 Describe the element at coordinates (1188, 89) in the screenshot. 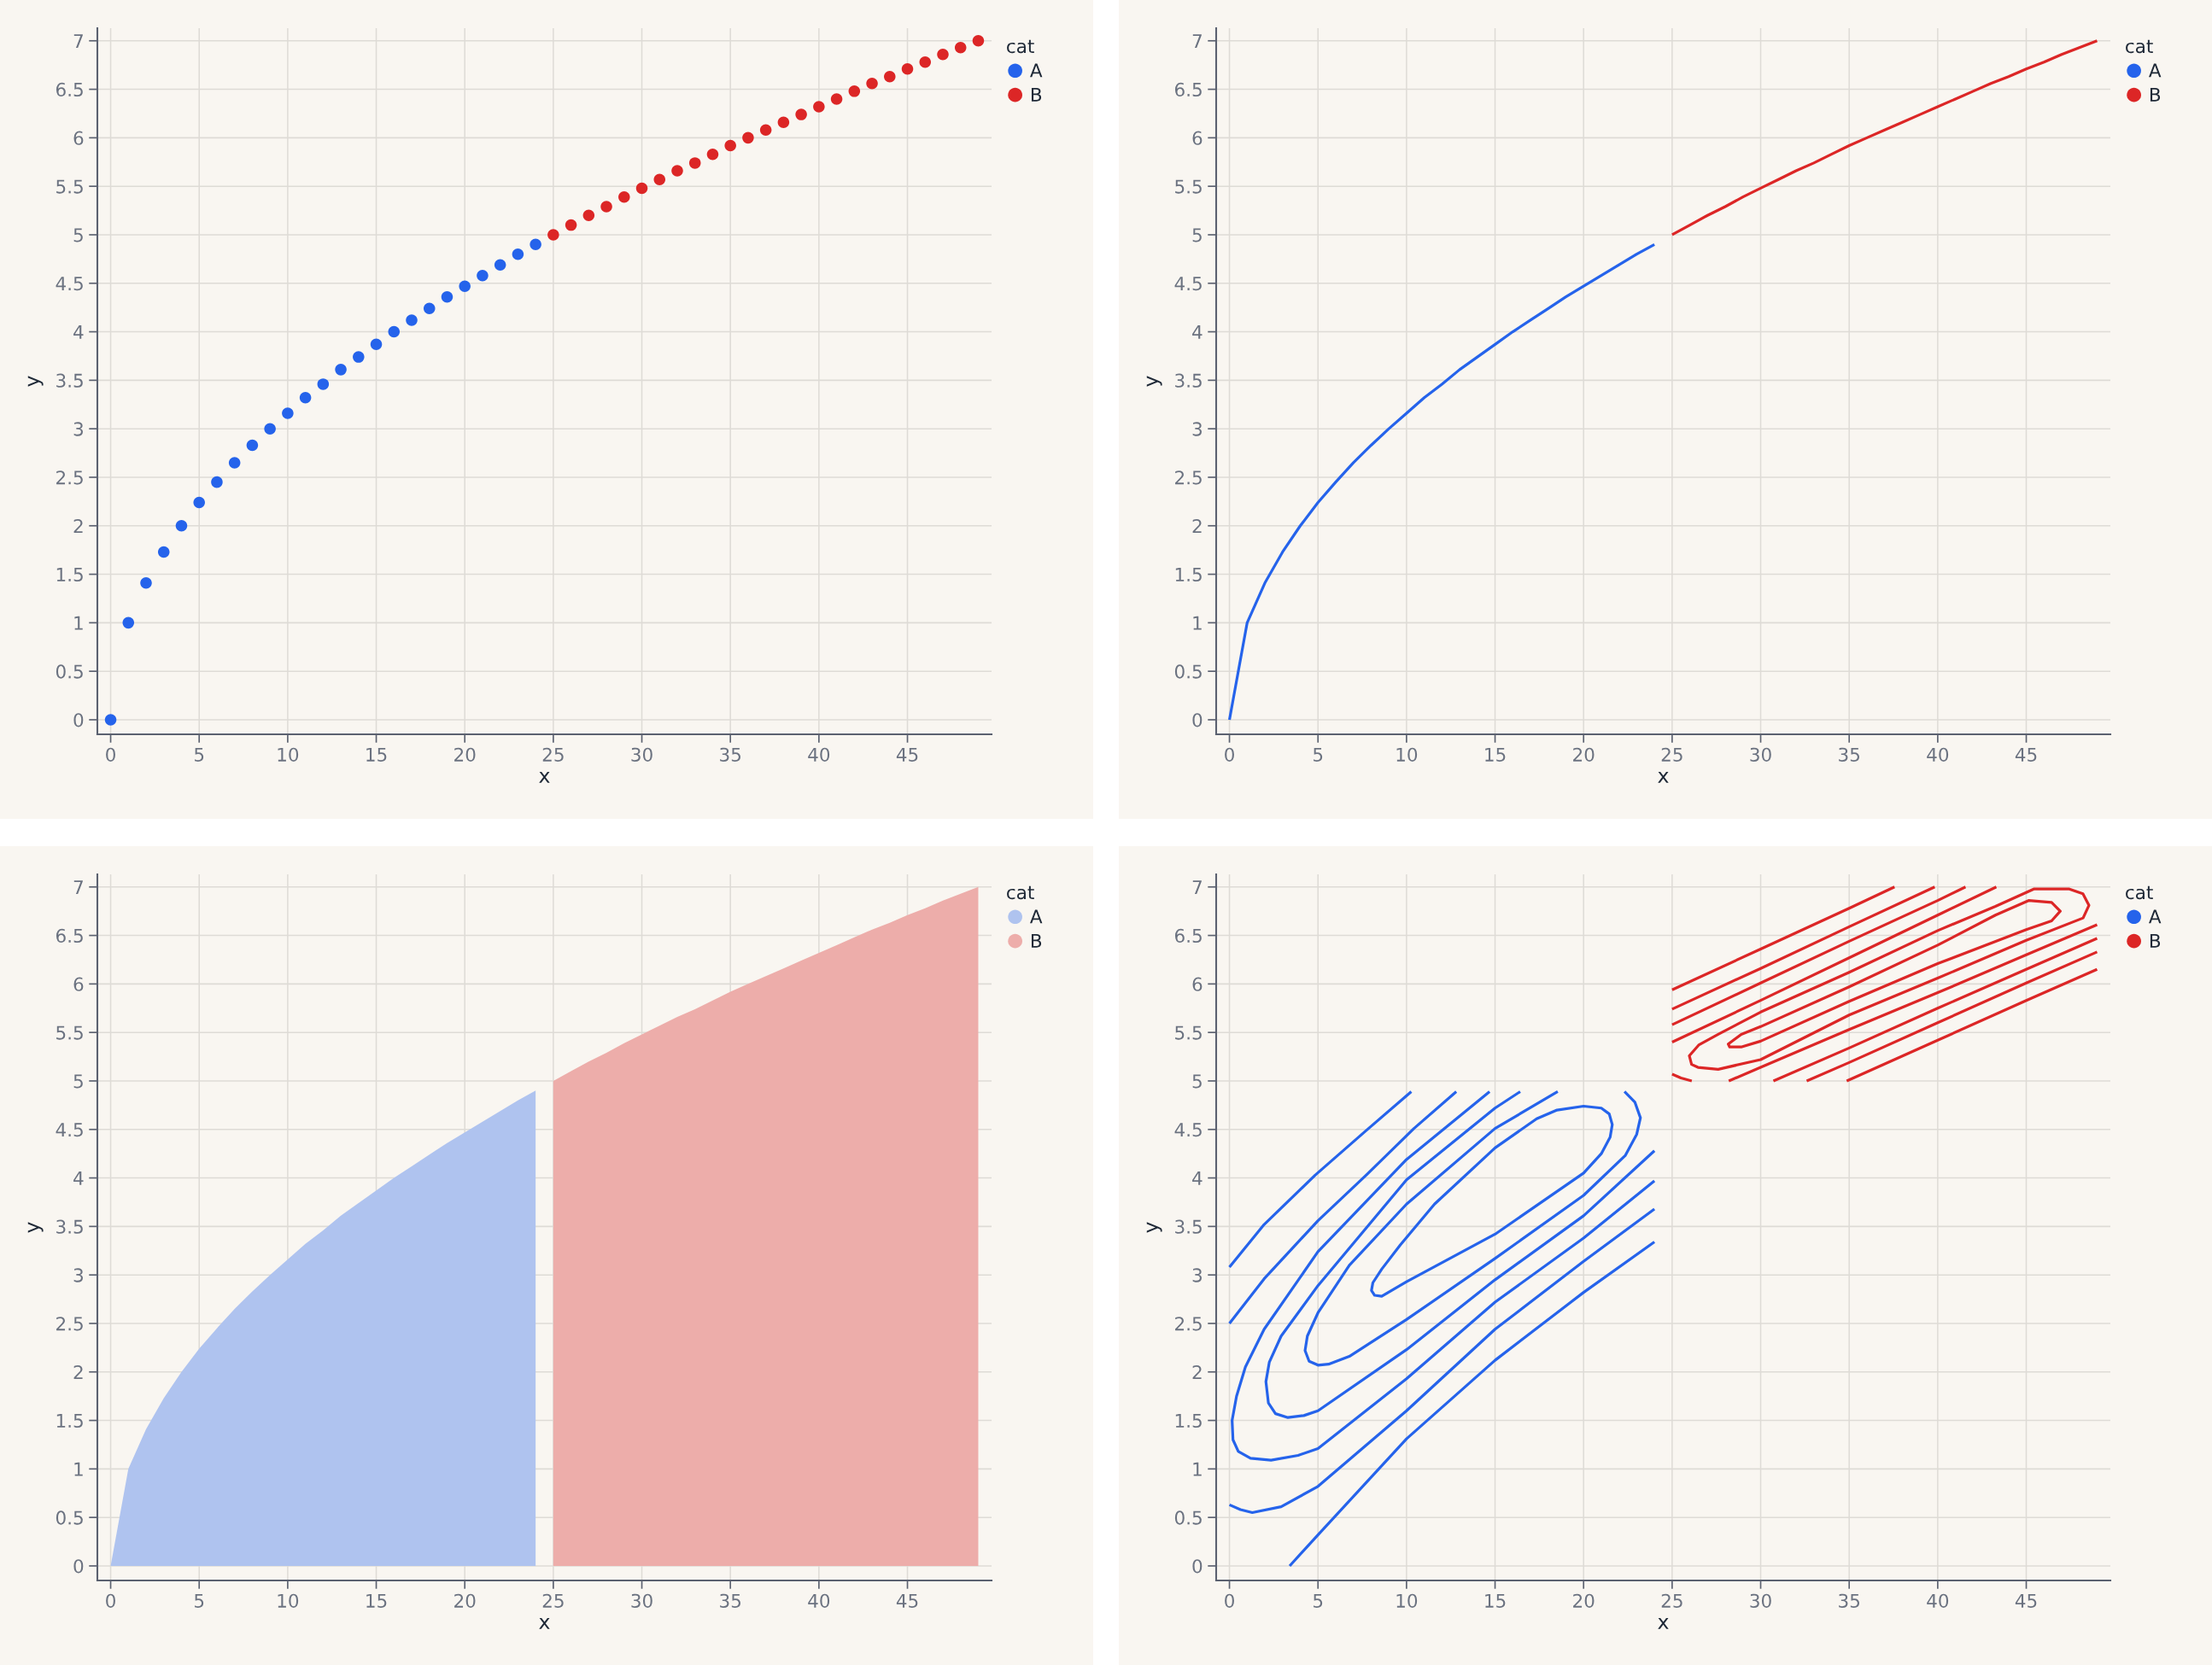

I see `y-tick-label: 6.5` at that location.